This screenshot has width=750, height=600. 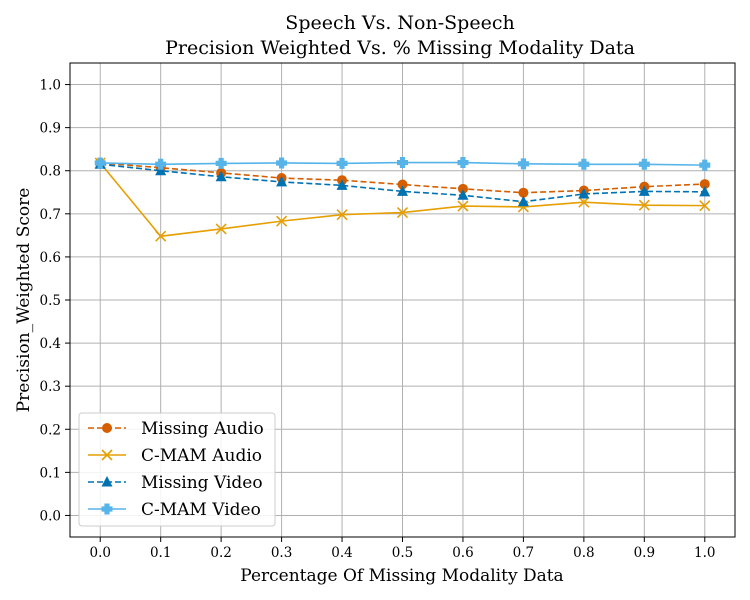 What do you see at coordinates (644, 553) in the screenshot?
I see `x-tick-label: 0.9` at bounding box center [644, 553].